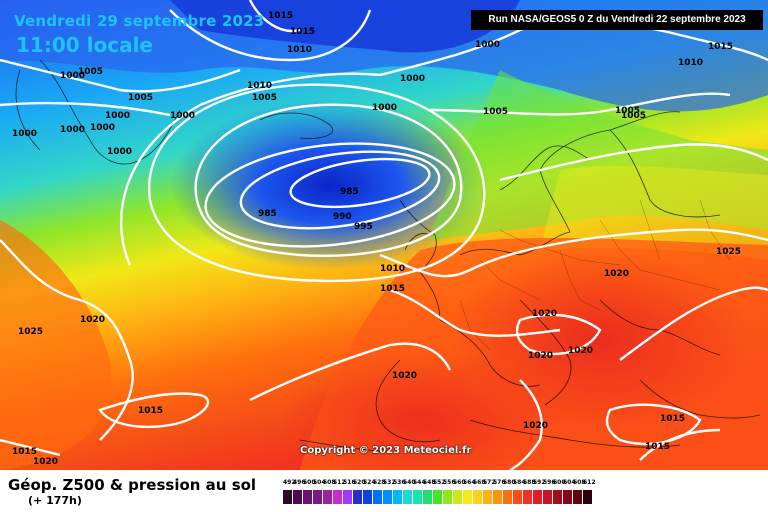  Describe the element at coordinates (339, 482) in the screenshot. I see `scale-value: 512` at that location.